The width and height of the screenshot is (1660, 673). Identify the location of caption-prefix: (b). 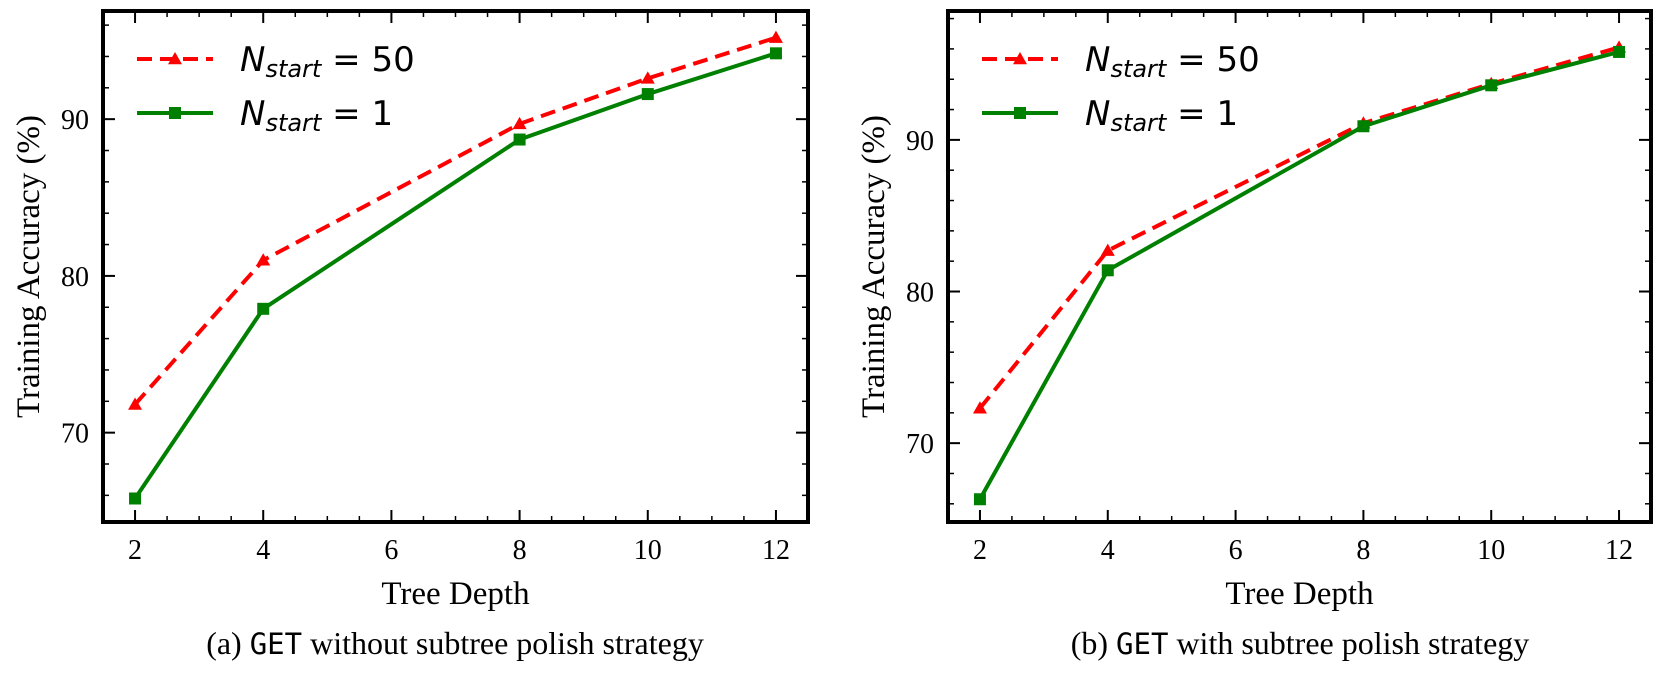
(1093, 643).